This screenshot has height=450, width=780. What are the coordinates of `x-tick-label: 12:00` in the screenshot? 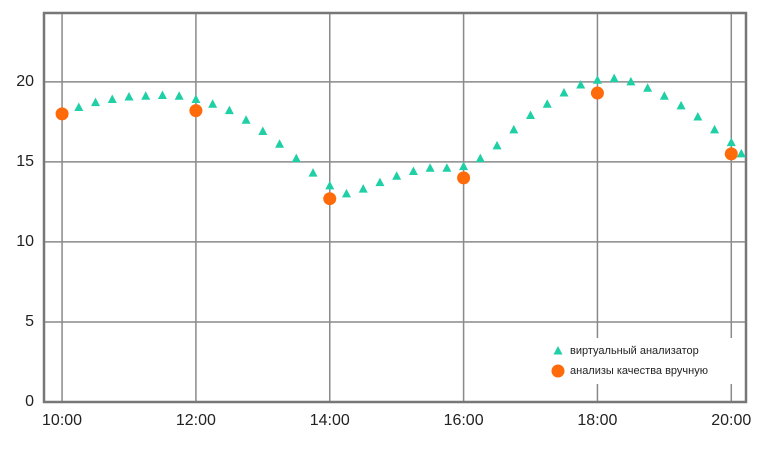 It's located at (196, 420).